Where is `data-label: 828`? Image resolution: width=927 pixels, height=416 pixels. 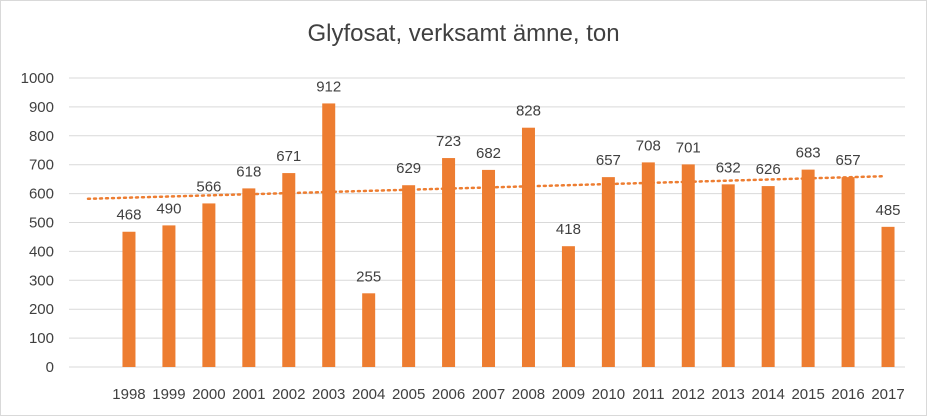
data-label: 828 is located at coordinates (528, 111).